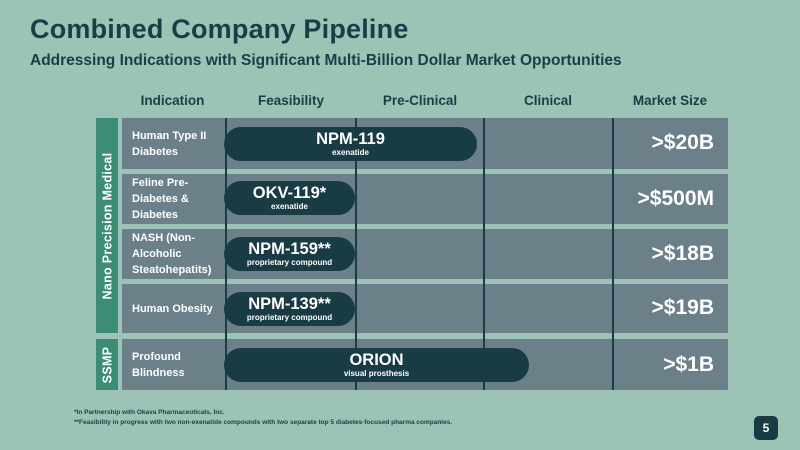 This screenshot has height=450, width=800. Describe the element at coordinates (682, 253) in the screenshot. I see `market-size-value: >$18B` at that location.